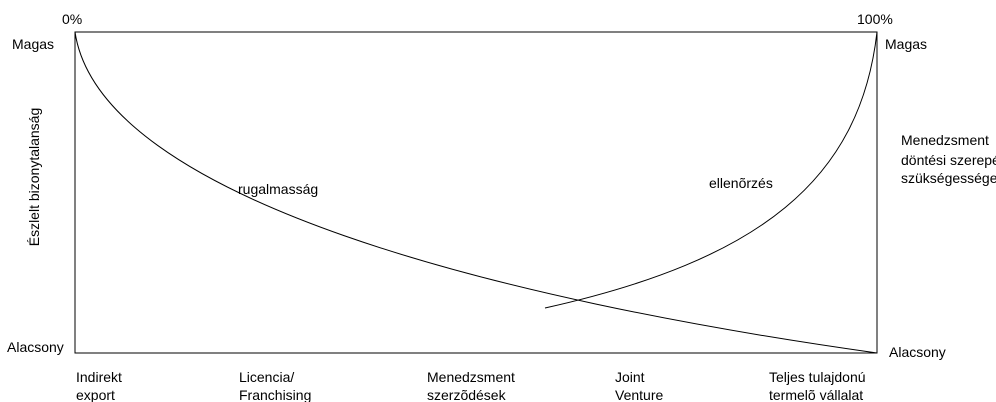  I want to click on entry-mode-5-line-2: termelõ vállalat, so click(816, 394).